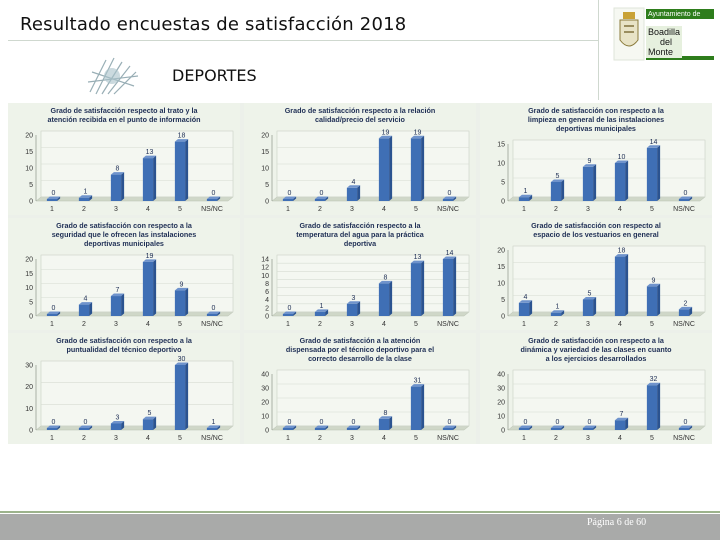 The height and width of the screenshot is (540, 720). I want to click on page-title: Resultado encuestas de satisfacción 2018, so click(213, 24).